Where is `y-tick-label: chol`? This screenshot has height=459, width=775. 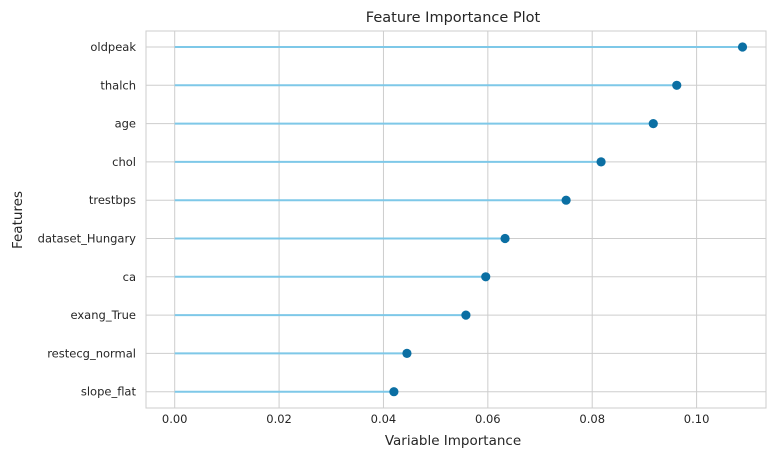 y-tick-label: chol is located at coordinates (124, 162).